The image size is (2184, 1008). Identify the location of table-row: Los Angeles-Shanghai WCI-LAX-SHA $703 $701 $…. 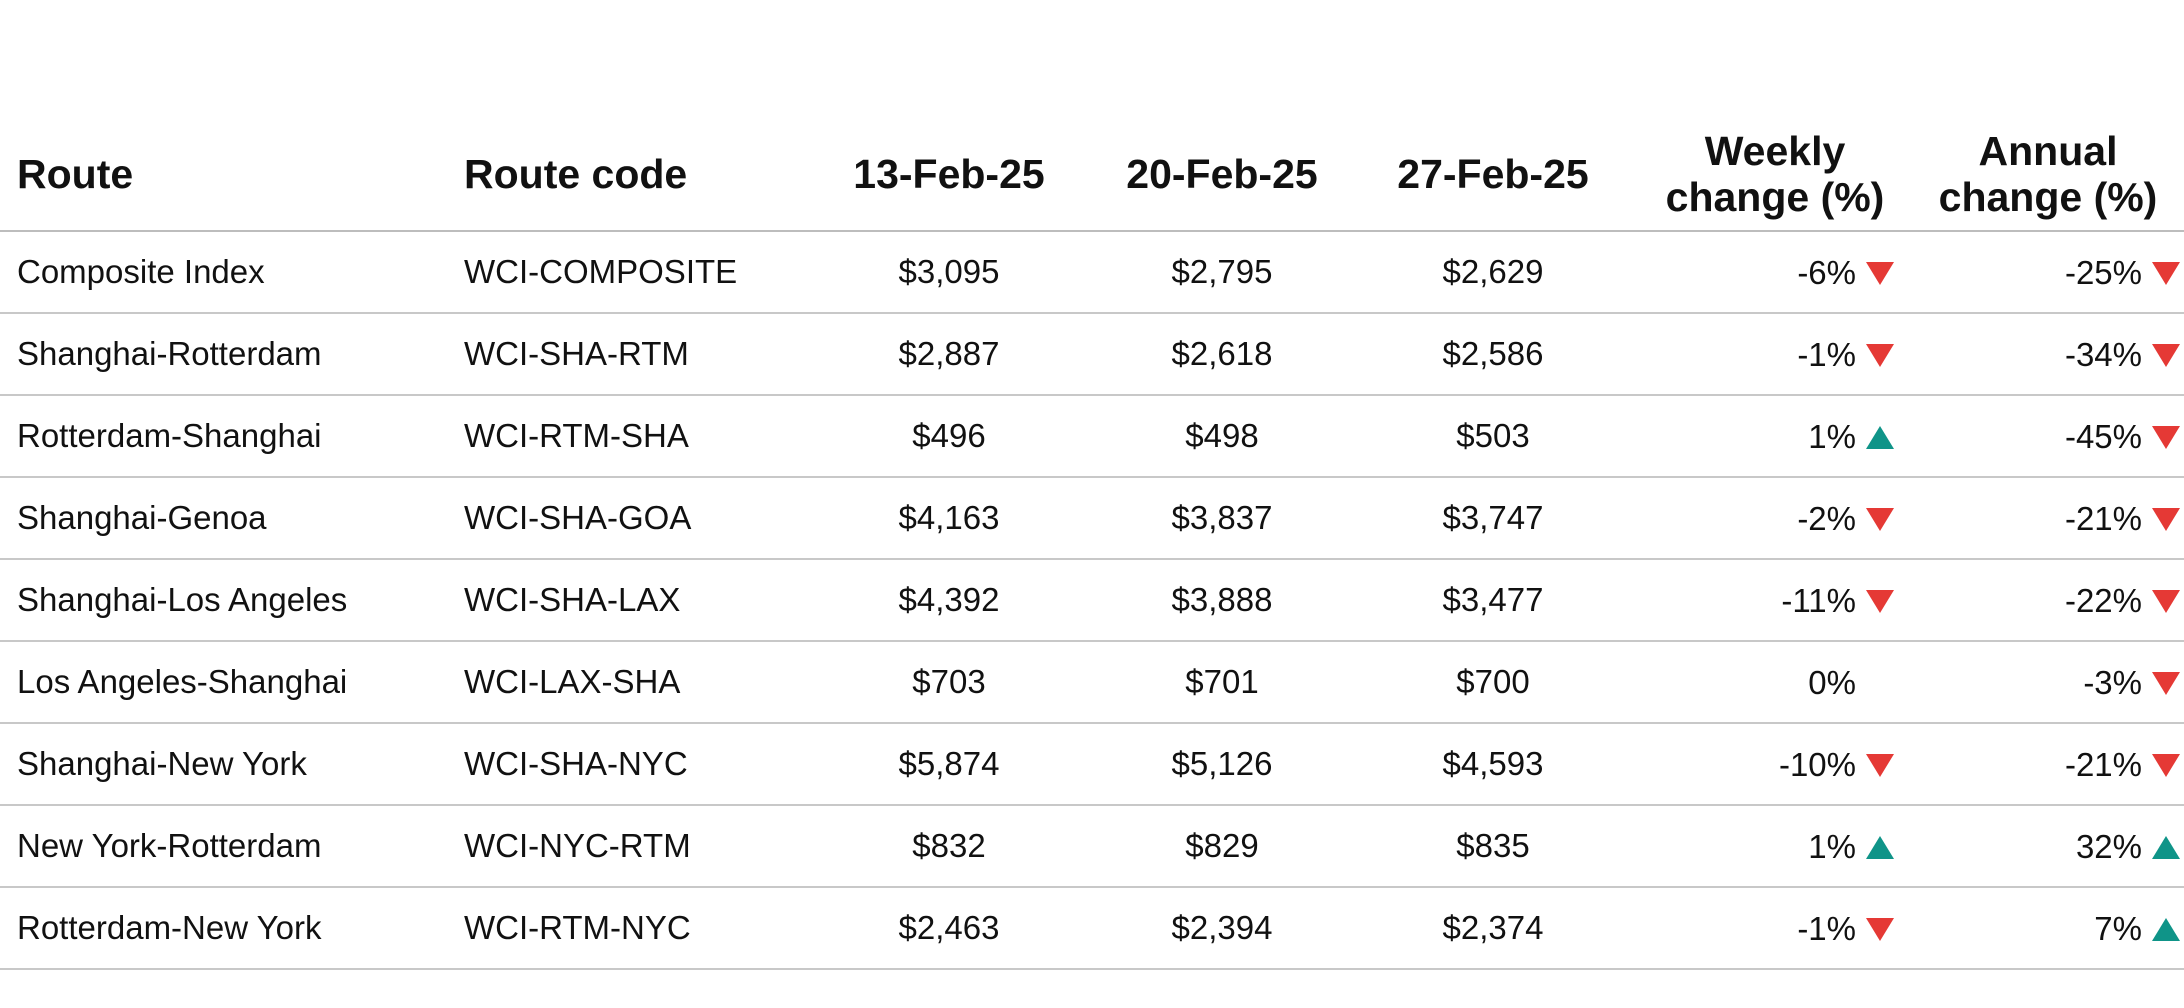
(1092, 682).